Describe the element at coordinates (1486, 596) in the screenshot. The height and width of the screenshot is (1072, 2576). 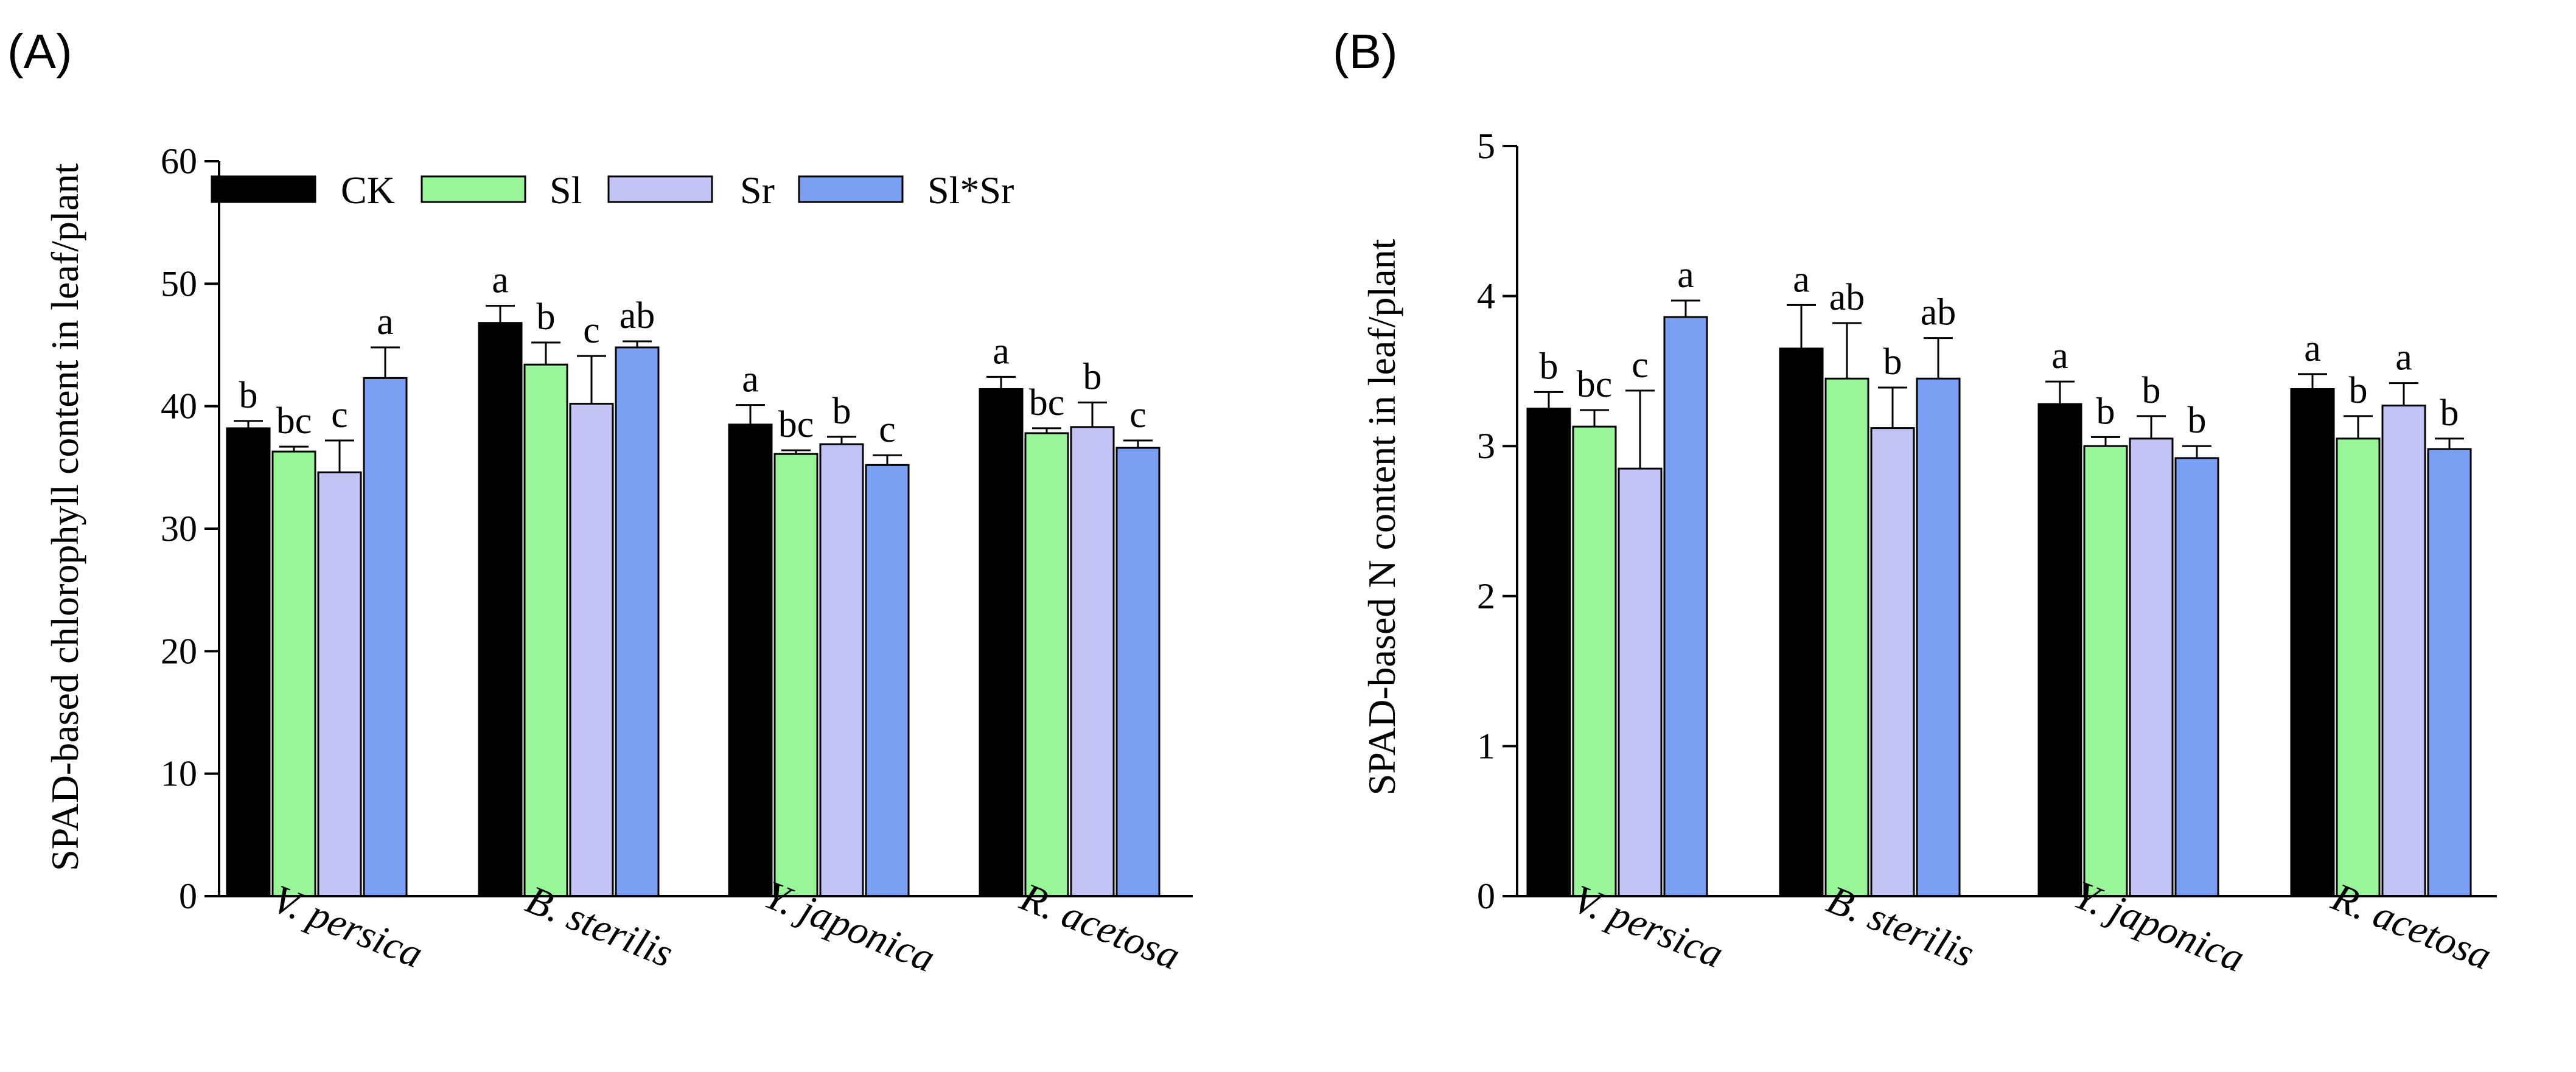
I see `panel-b-y-tick-label: 2` at that location.